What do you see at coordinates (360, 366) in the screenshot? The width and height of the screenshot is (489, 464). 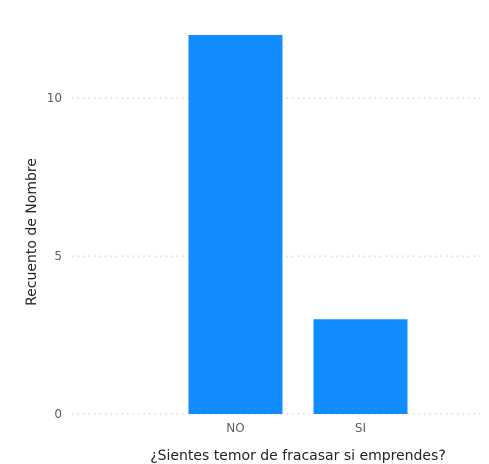 I see `bar-si` at bounding box center [360, 366].